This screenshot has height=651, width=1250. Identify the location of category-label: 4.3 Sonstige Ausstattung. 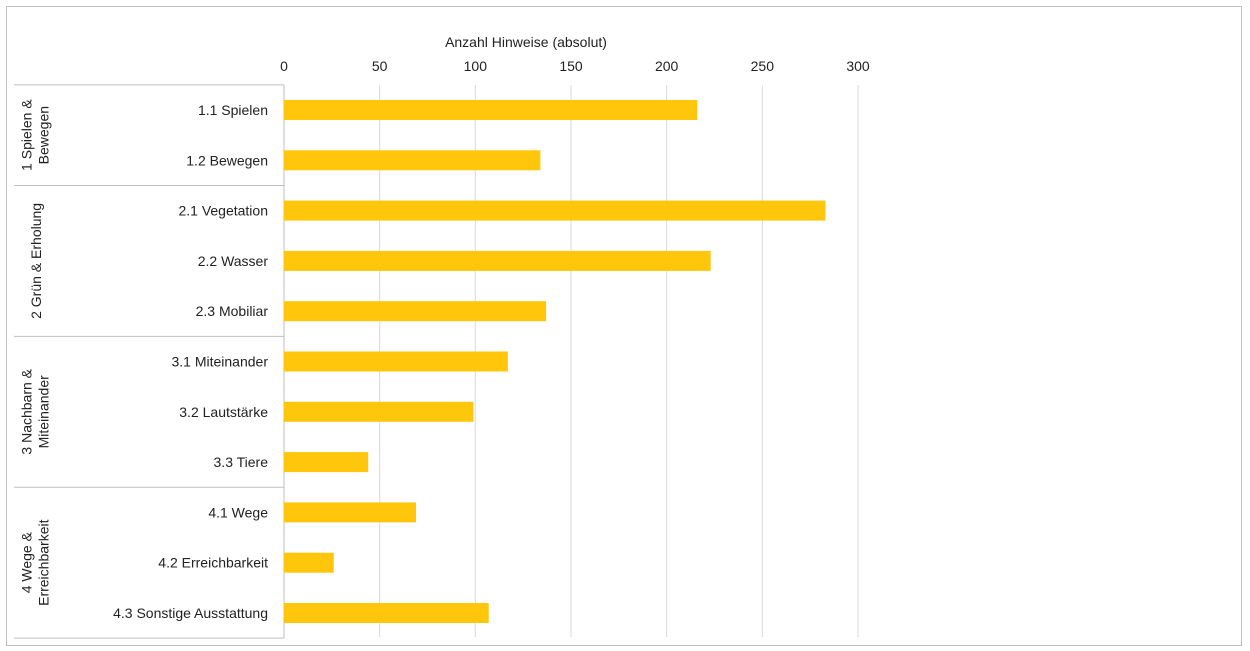
(190, 613).